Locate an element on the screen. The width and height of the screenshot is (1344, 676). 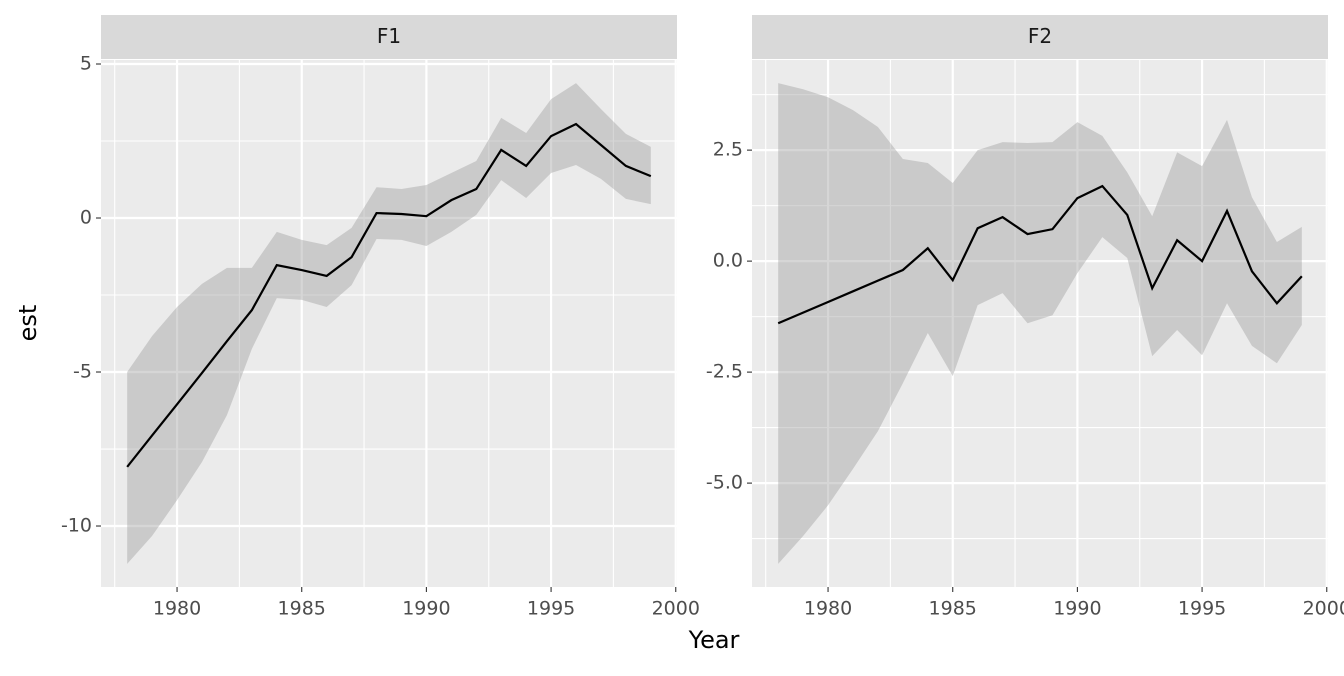
y-tick-label: 2.5 is located at coordinates (728, 150).